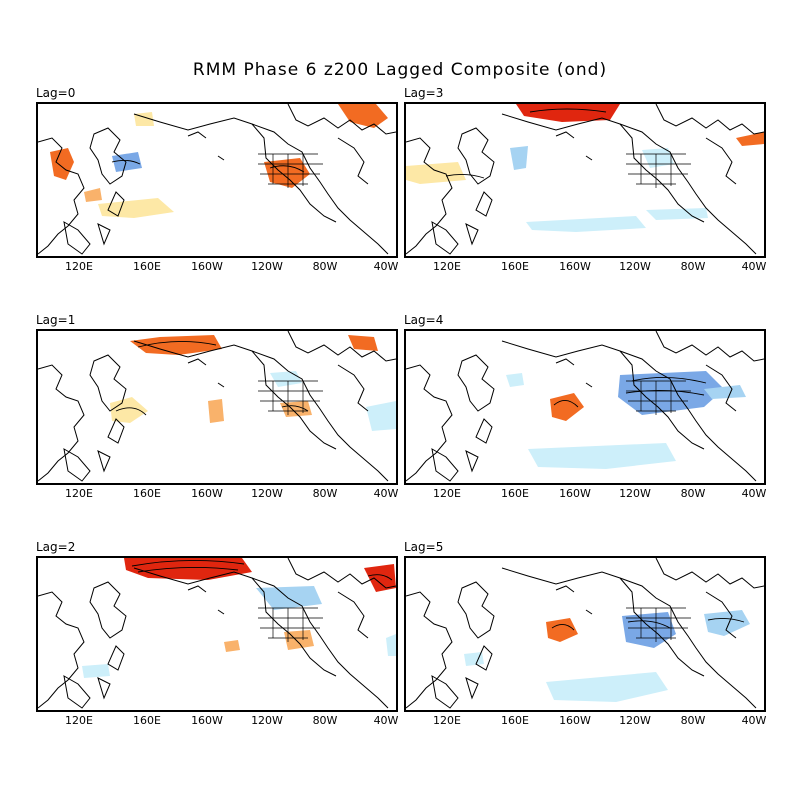  I want to click on lon-axis: 120E 160E 160W 120W 80W 40W, so click(585, 267).